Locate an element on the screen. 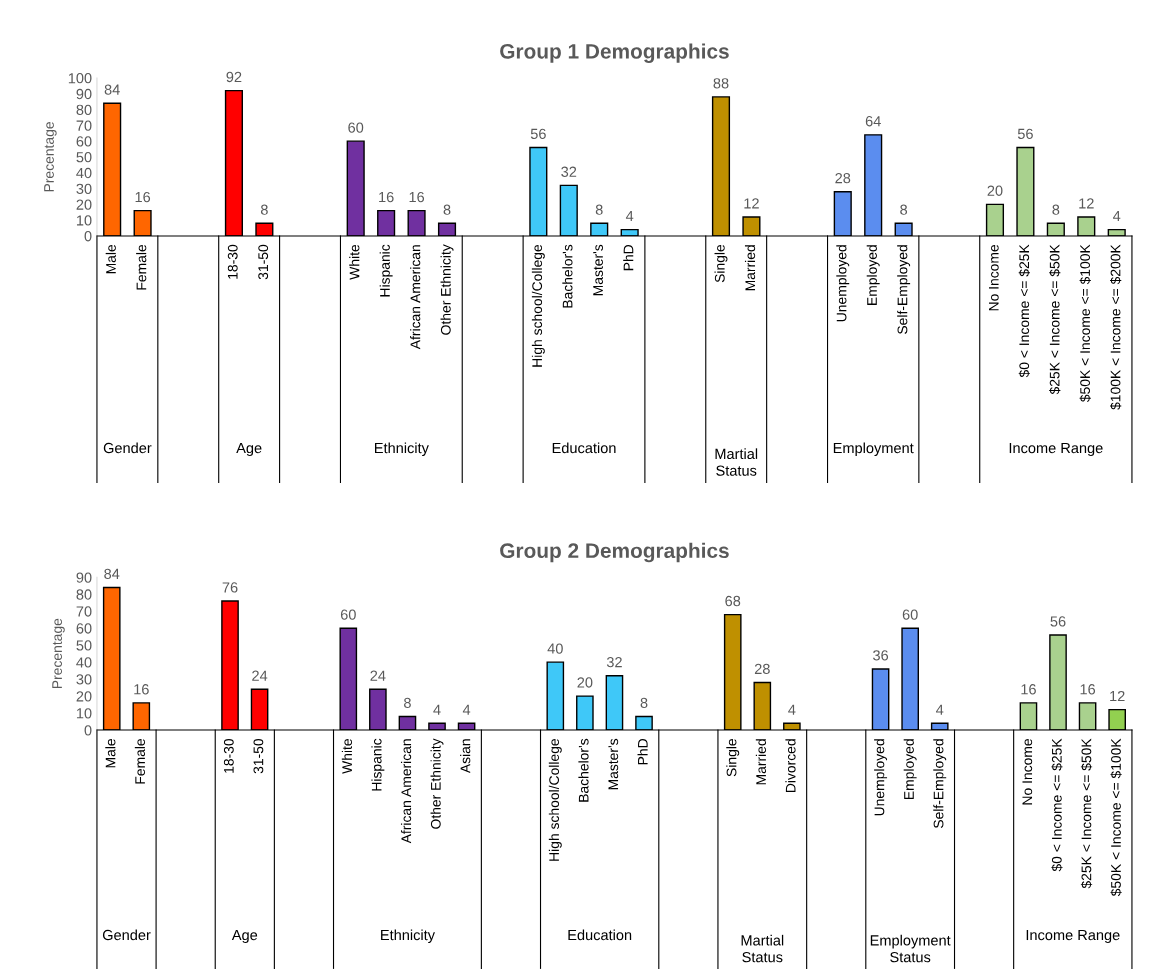 The height and width of the screenshot is (973, 1150). y-tick-label: 80 is located at coordinates (84, 109).